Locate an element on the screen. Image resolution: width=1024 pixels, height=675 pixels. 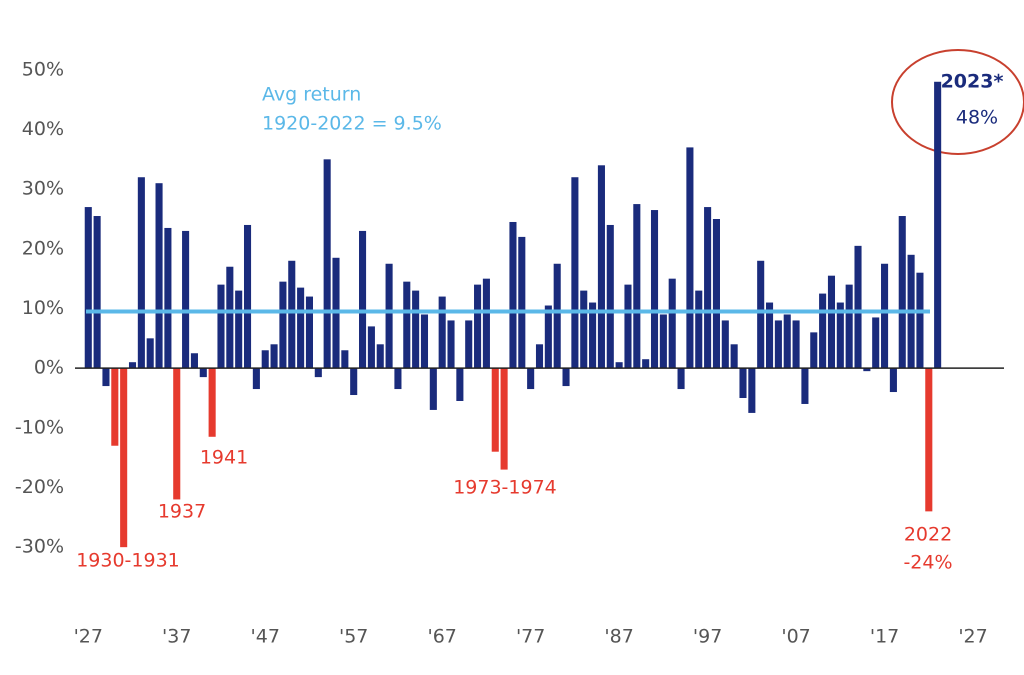
annotation: 1920-2022 = 9.5% is located at coordinates (352, 124).